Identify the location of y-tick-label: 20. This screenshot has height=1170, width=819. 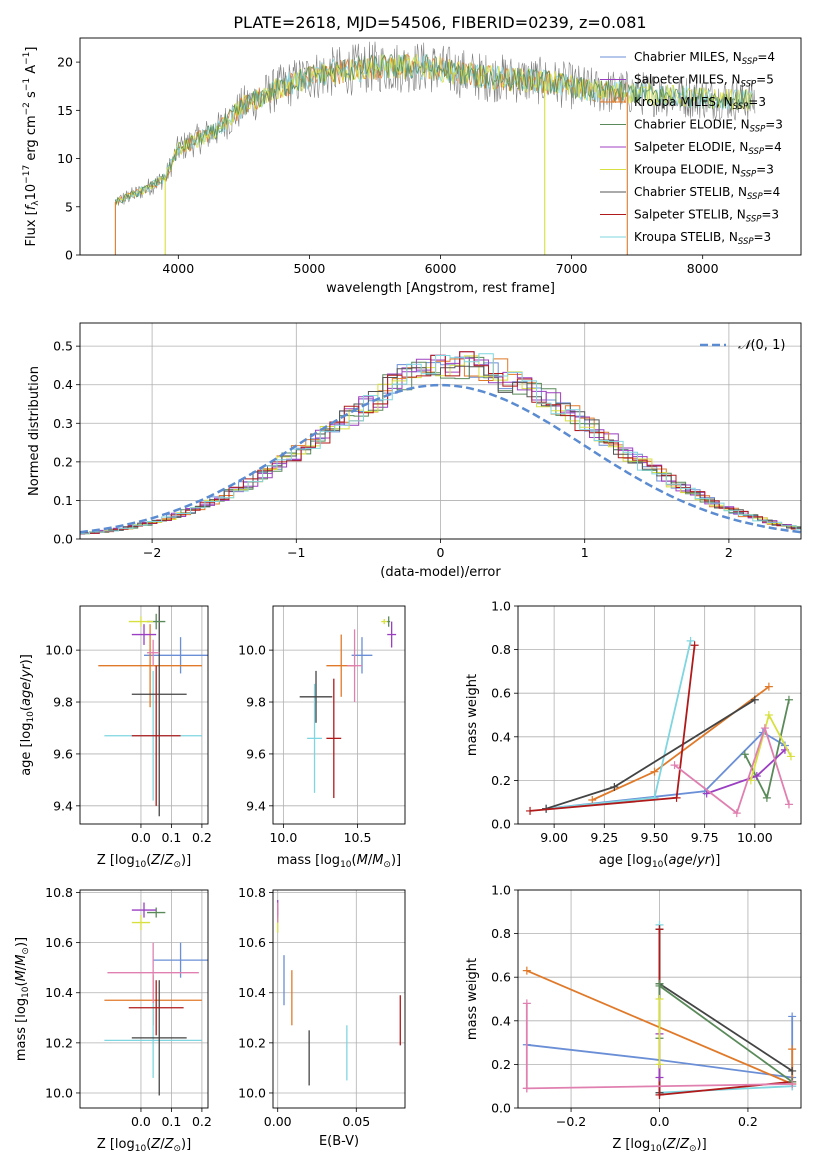
(65, 62).